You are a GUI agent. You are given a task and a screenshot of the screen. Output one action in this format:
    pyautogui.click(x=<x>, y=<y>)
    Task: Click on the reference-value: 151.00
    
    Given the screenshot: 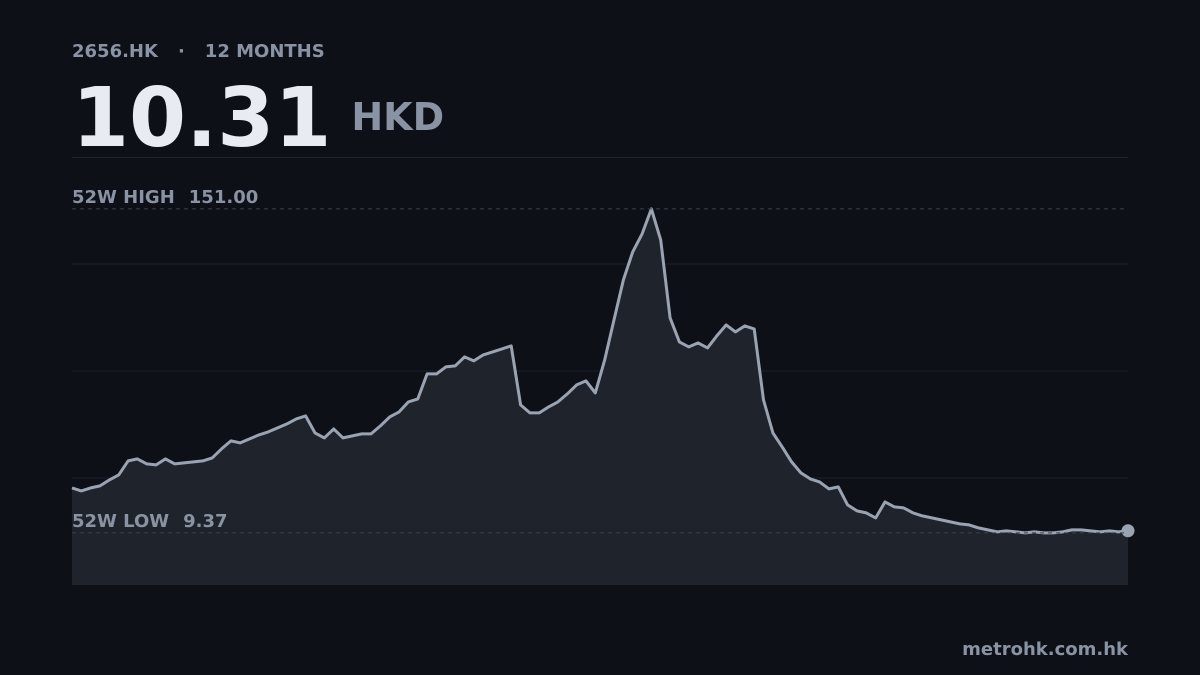 What is the action you would take?
    pyautogui.click(x=223, y=197)
    